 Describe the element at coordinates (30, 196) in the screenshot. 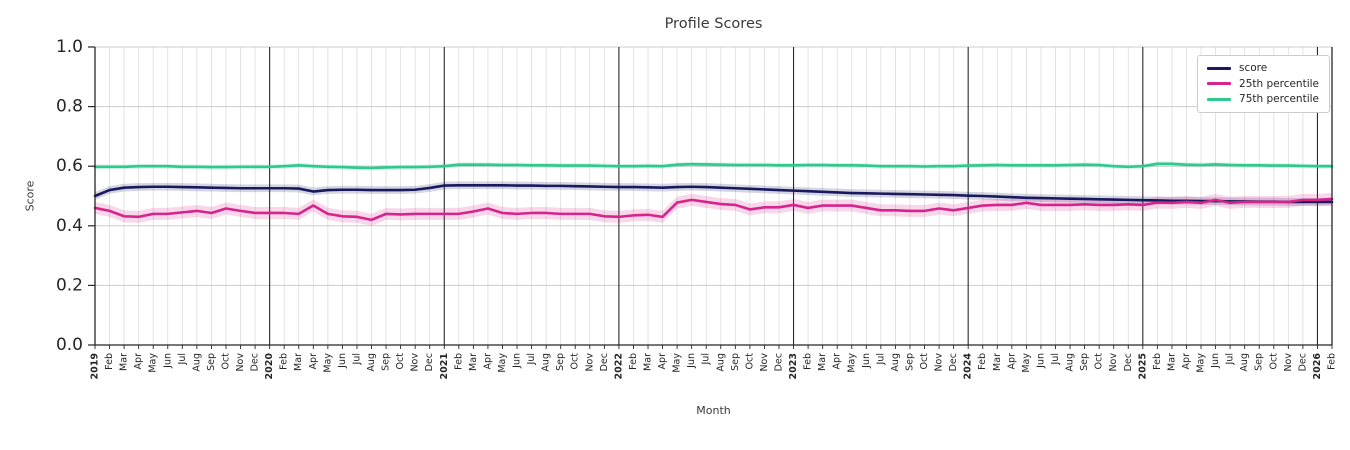

I see `y-axis-label: Score` at that location.